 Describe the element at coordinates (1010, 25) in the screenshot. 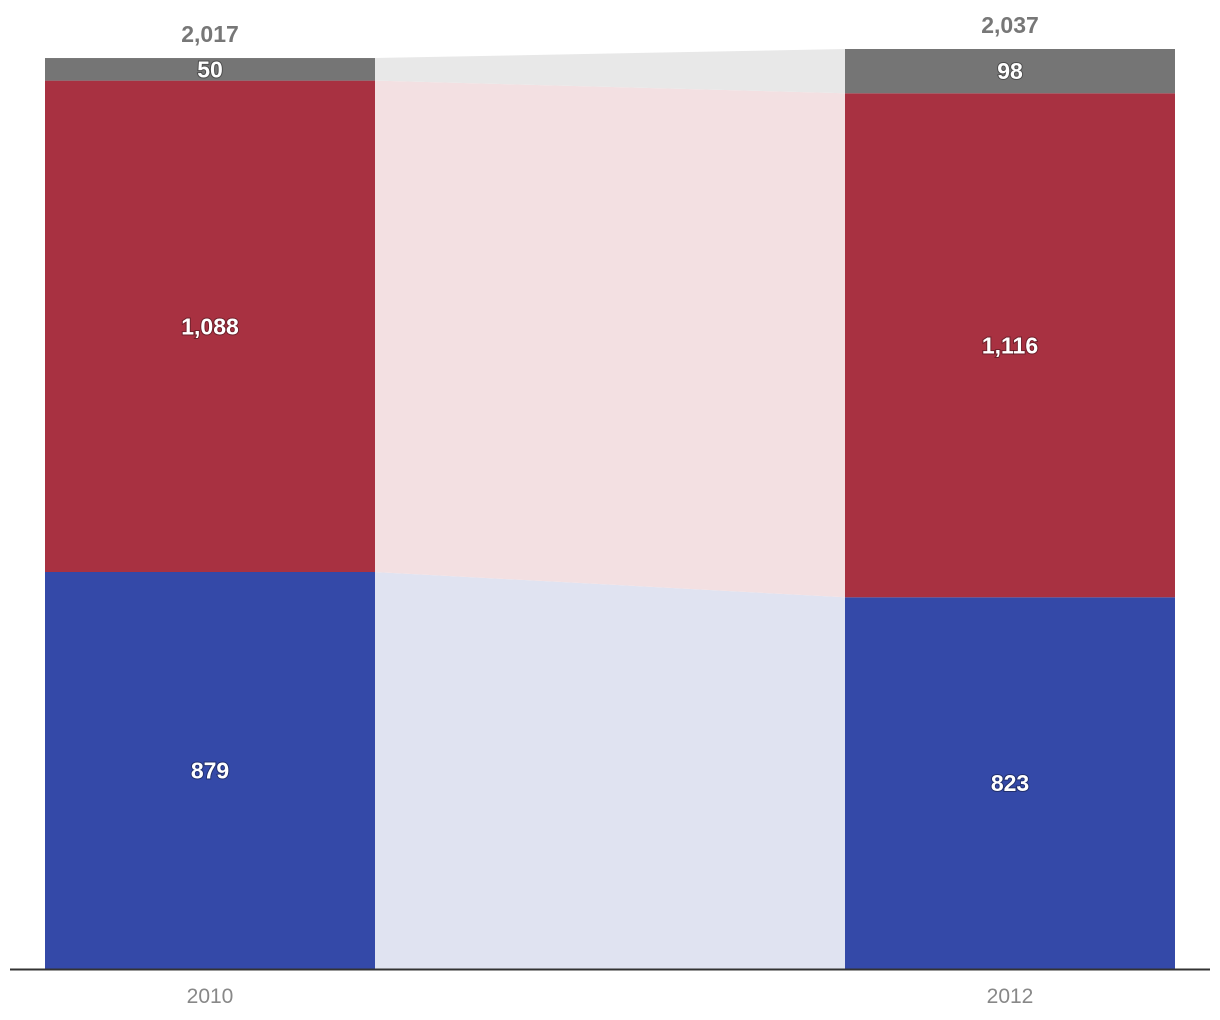

I see `total-label-2012: 2,037` at that location.